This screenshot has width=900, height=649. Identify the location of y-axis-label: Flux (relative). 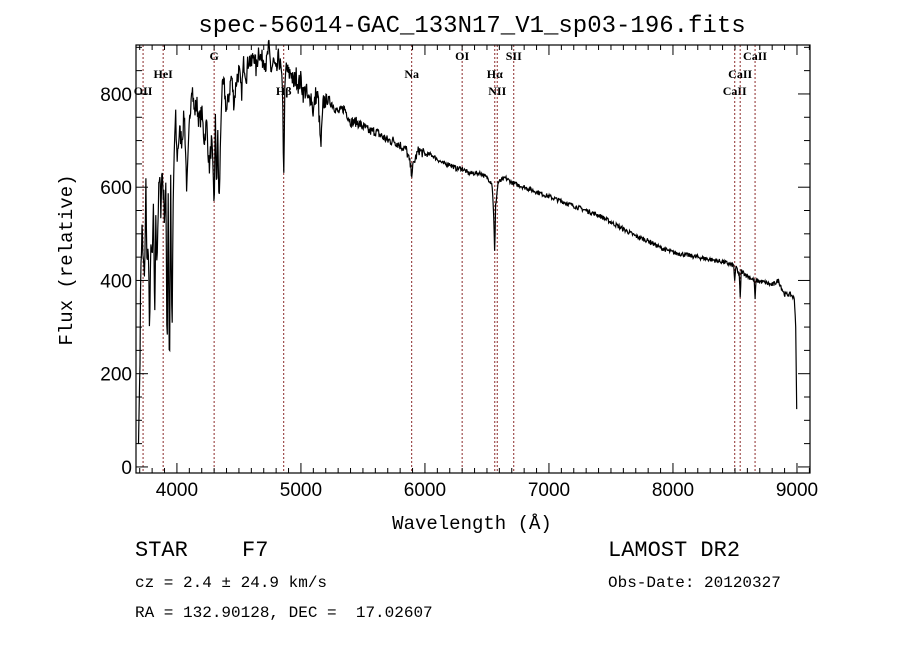
(67, 259).